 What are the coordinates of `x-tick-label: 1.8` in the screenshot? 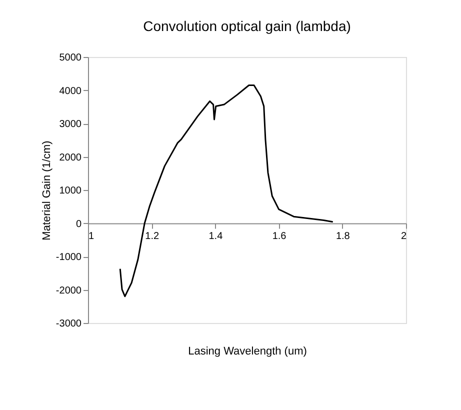 It's located at (343, 236).